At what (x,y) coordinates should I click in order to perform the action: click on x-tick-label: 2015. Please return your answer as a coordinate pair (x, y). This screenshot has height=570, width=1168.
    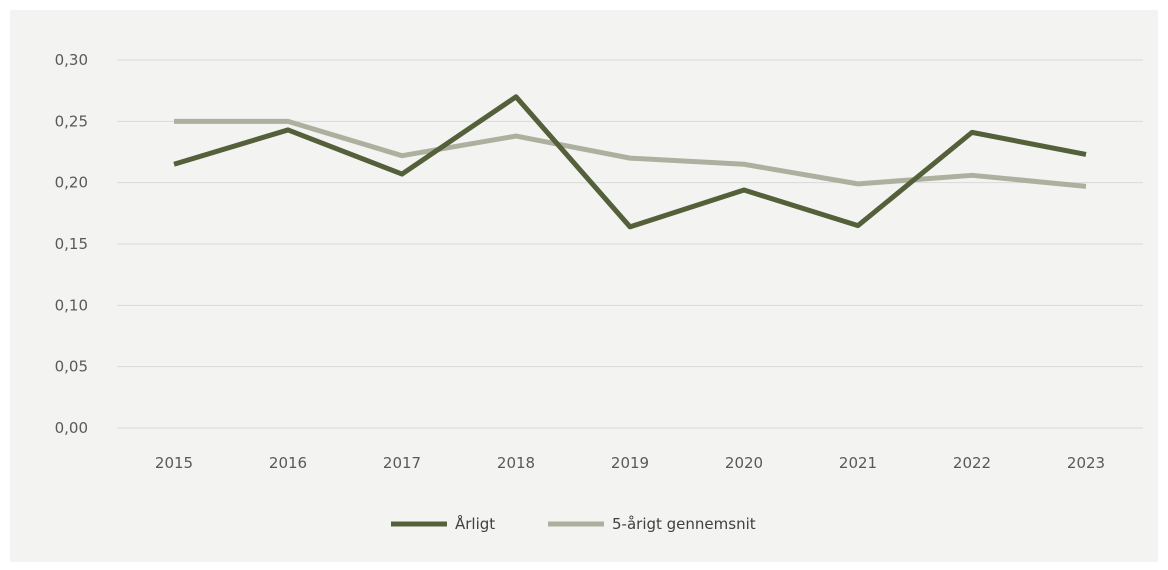
    Looking at the image, I should click on (174, 463).